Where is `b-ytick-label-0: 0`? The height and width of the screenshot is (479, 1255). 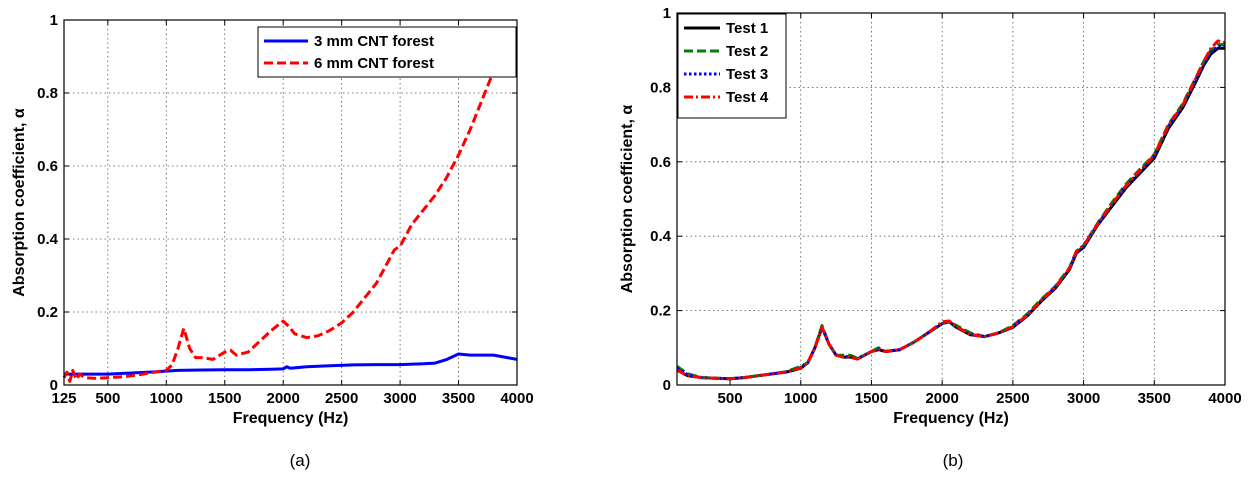
b-ytick-label-0: 0 is located at coordinates (667, 385).